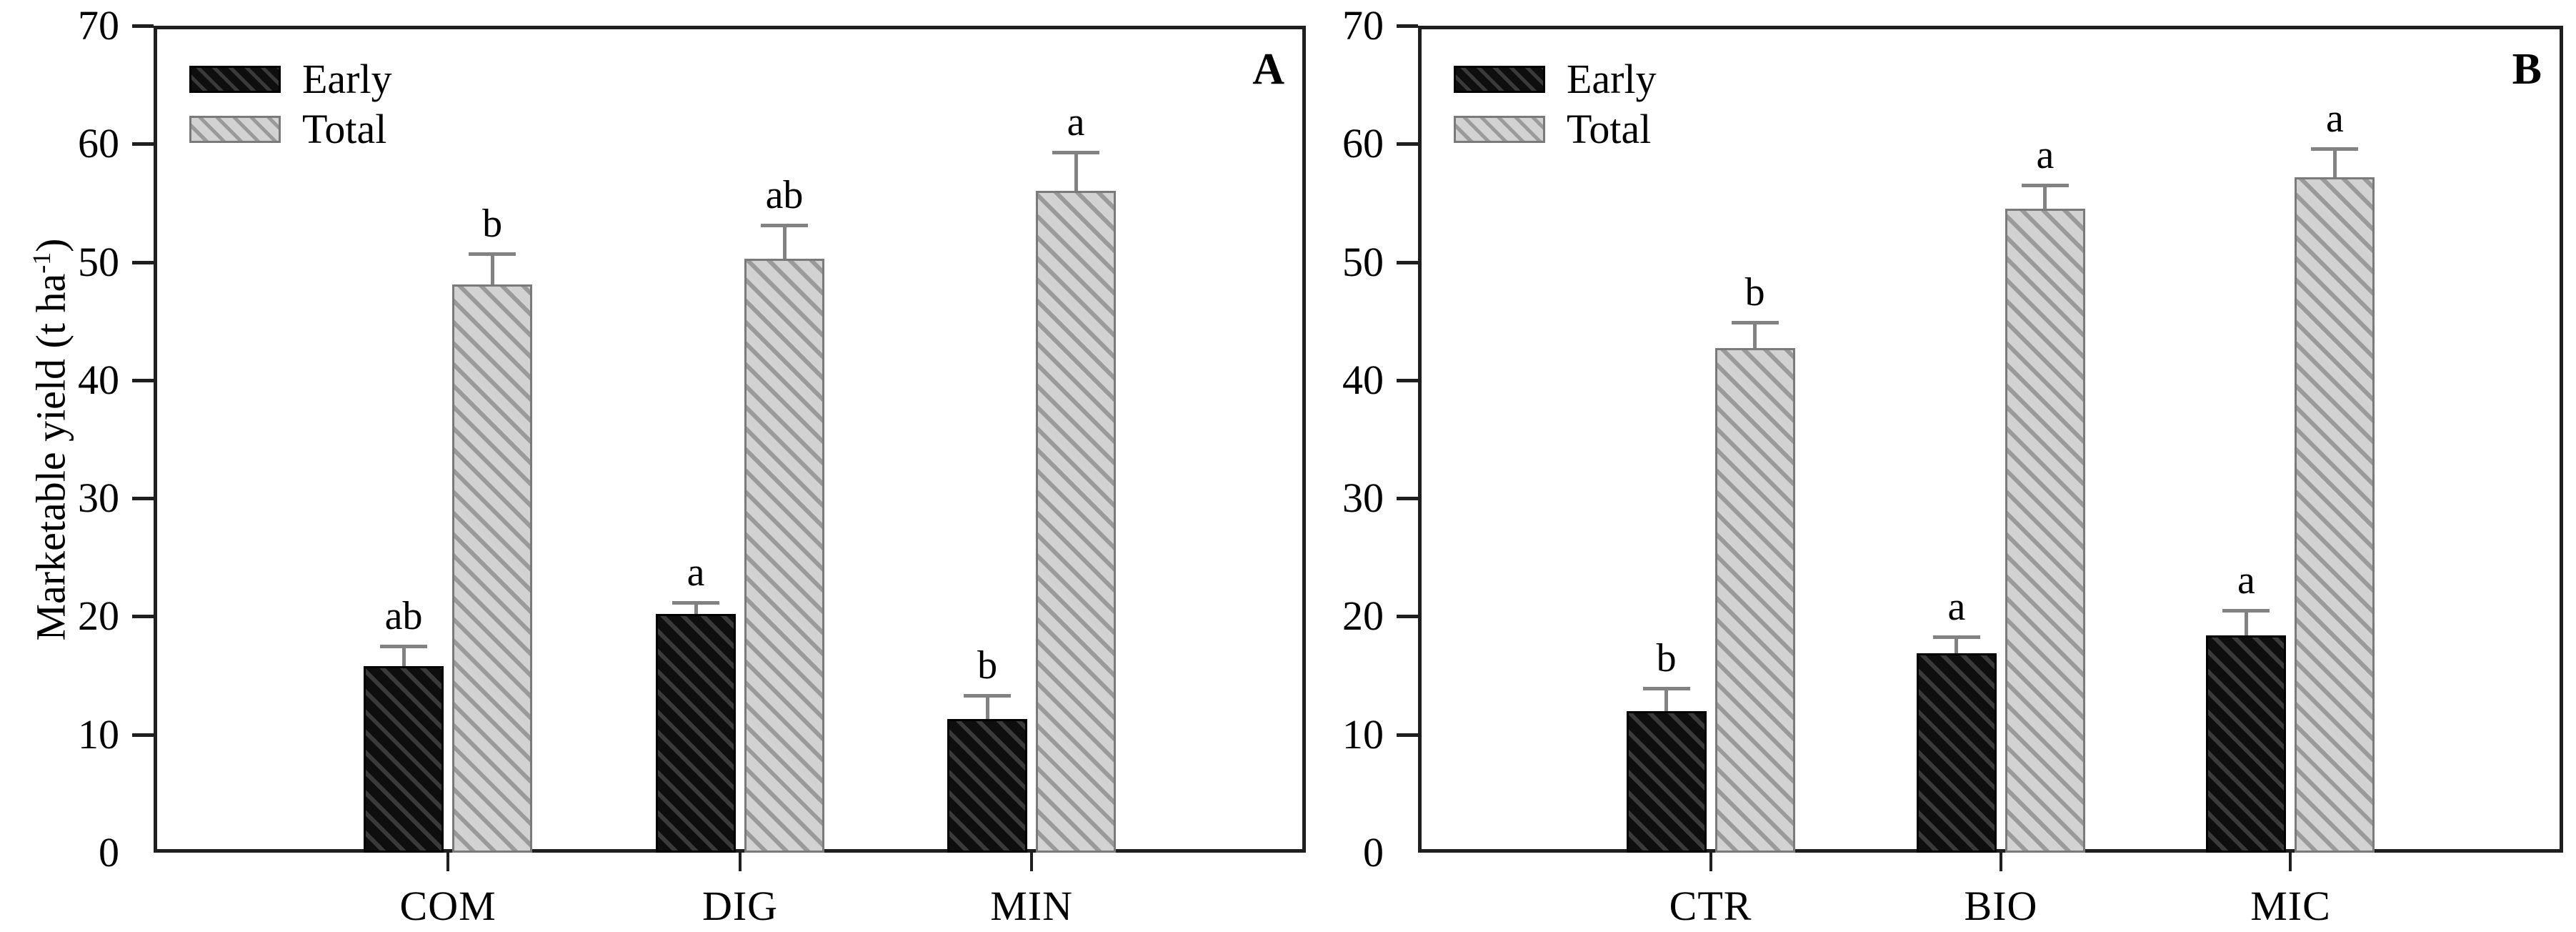 The height and width of the screenshot is (932, 2576). Describe the element at coordinates (404, 615) in the screenshot. I see `sig-letter-early-COM: ab` at that location.